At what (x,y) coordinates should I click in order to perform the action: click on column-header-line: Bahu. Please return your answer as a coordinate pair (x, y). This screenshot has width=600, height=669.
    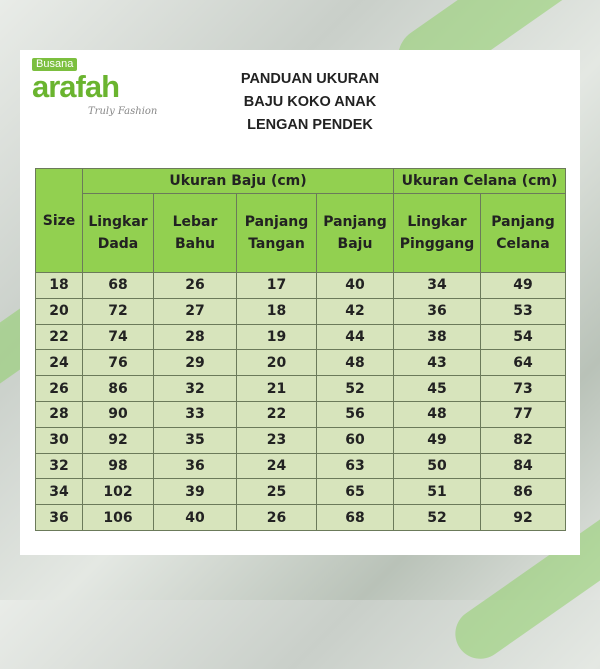
    Looking at the image, I should click on (195, 244).